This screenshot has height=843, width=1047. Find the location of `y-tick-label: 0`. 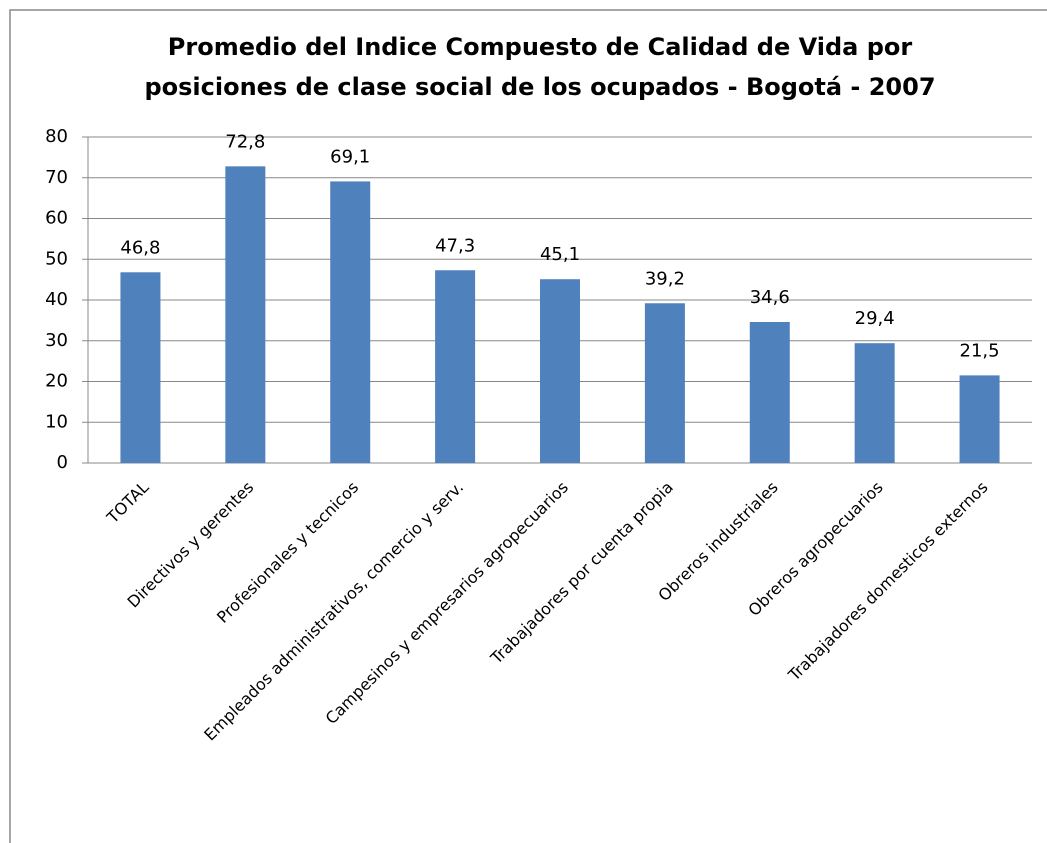

y-tick-label: 0 is located at coordinates (62, 462).